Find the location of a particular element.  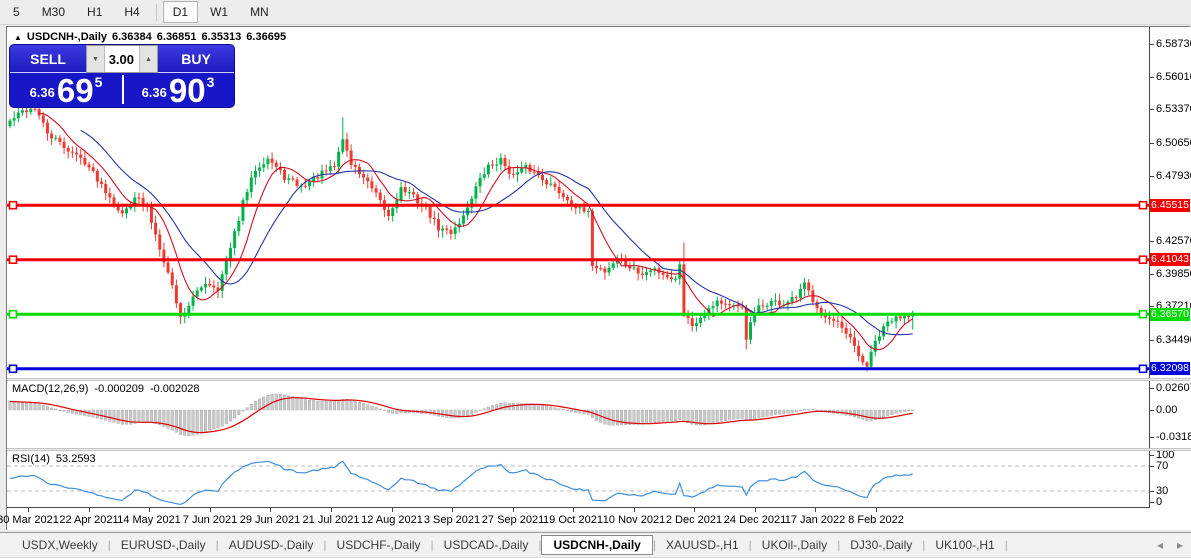

quote-divider is located at coordinates (123, 89).